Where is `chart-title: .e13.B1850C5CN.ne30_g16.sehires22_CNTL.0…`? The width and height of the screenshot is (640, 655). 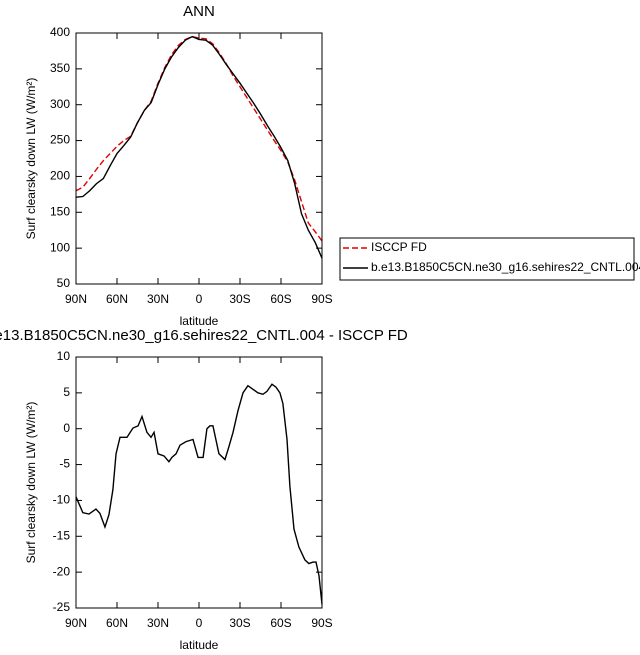 chart-title: .e13.B1850C5CN.ne30_g16.sehires22_CNTL.0… is located at coordinates (204, 335).